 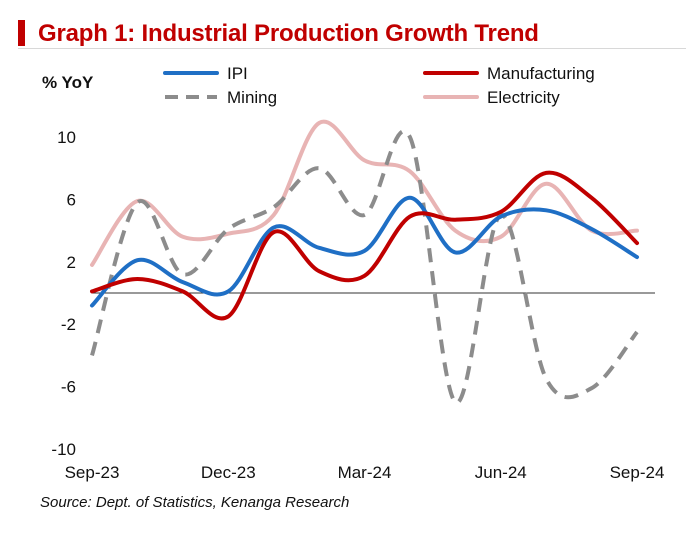 I want to click on y-tick-label: -6, so click(x=68, y=387).